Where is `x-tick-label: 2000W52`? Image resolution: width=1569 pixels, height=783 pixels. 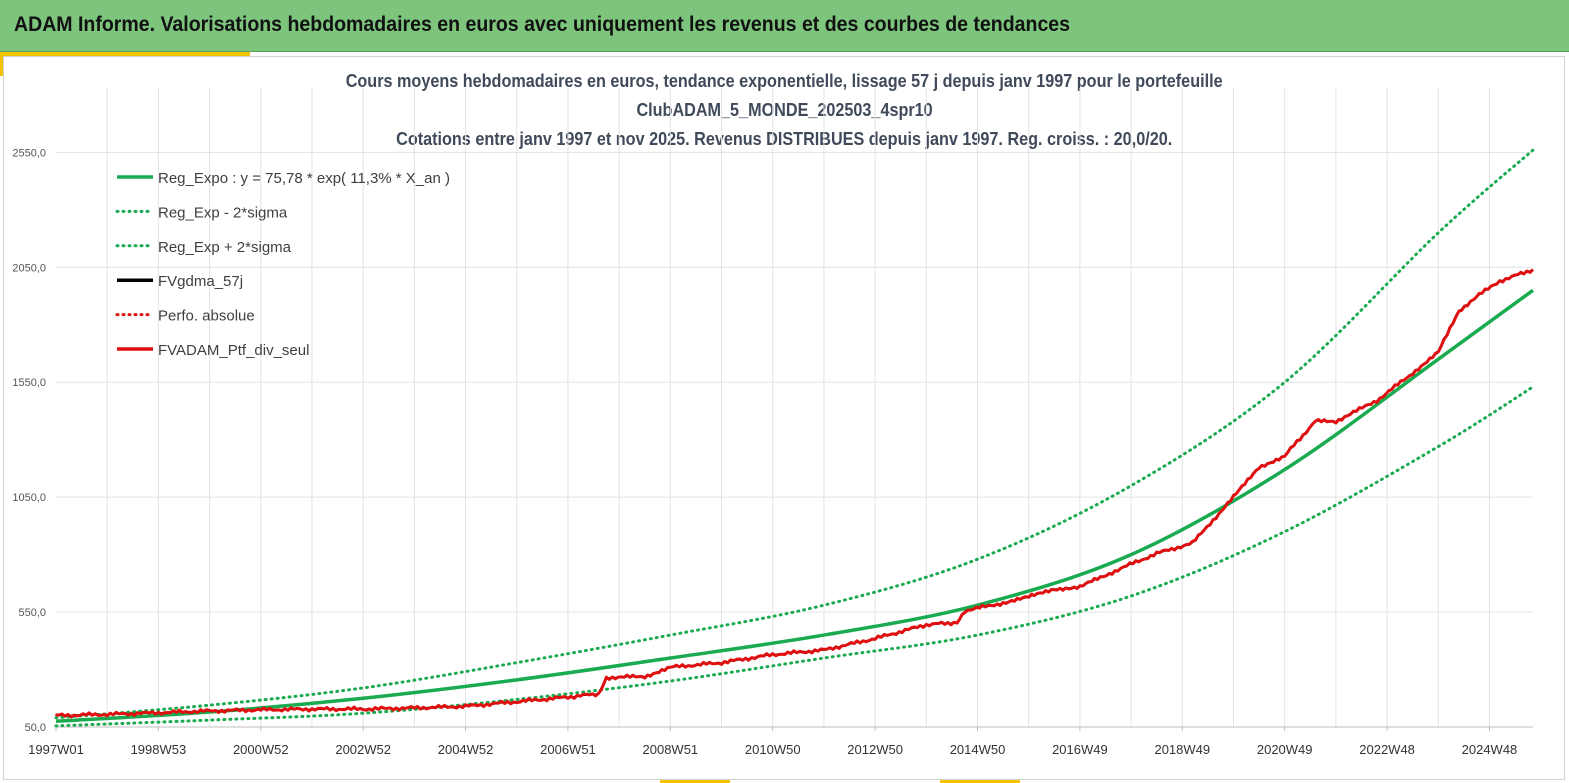
x-tick-label: 2000W52 is located at coordinates (261, 749).